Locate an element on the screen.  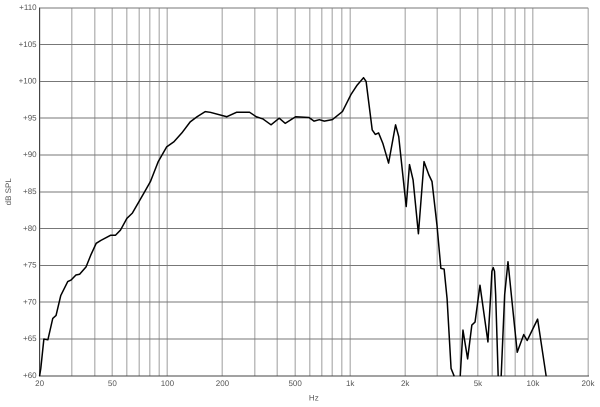
x-tick-label: 20k is located at coordinates (589, 383).